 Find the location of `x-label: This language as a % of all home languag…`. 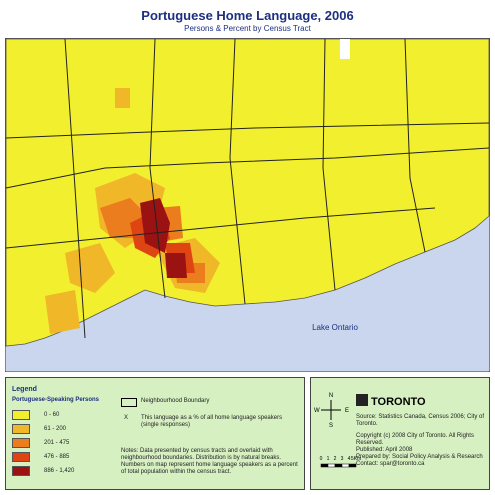

x-label: This language as a % of all home languag… is located at coordinates (212, 421).